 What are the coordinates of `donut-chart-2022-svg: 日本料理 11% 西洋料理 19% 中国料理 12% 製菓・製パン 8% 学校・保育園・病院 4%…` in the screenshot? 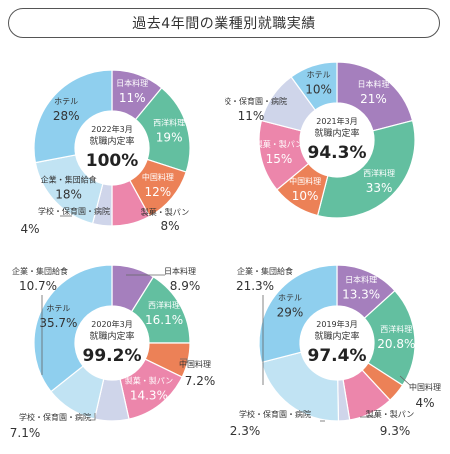 It's located at (105, 152).